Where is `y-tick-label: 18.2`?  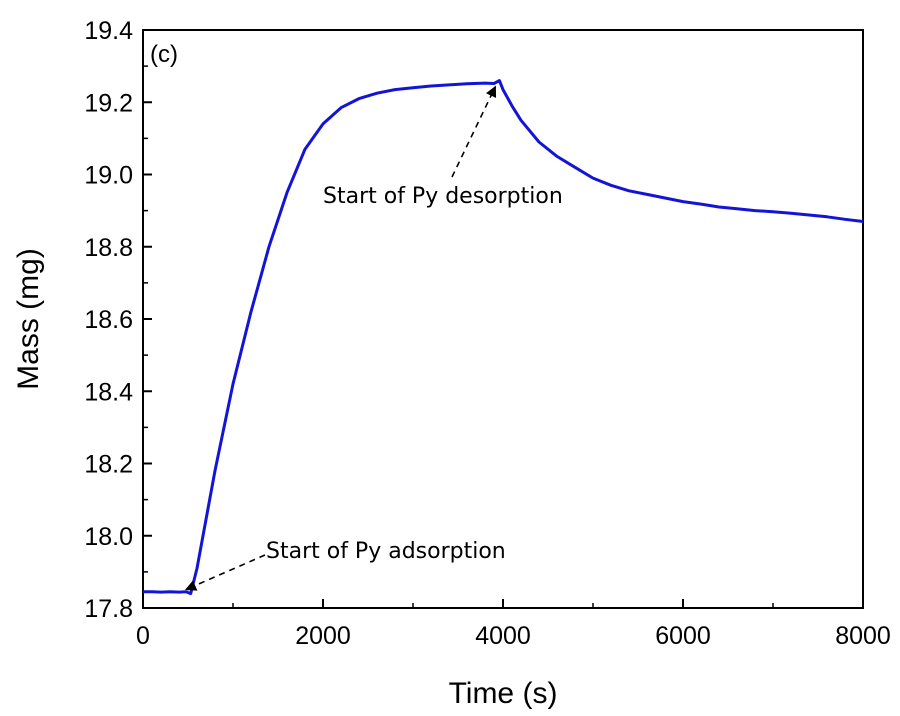
y-tick-label: 18.2 is located at coordinates (108, 465).